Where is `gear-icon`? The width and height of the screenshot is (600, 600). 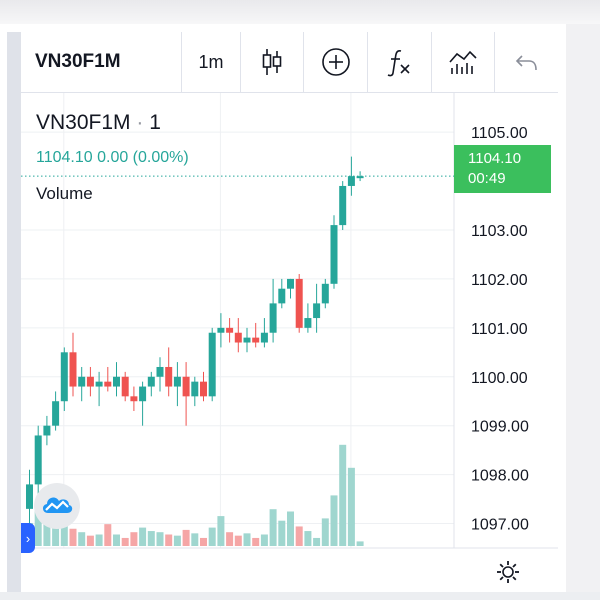
gear-icon is located at coordinates (508, 574).